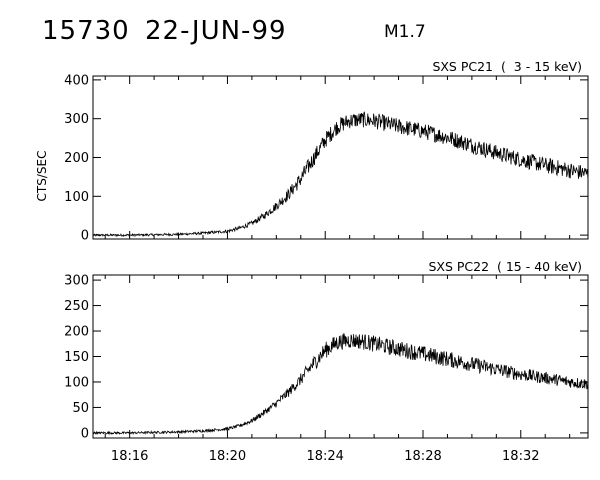  I want to click on x-tick-label: 18:32, so click(520, 456).